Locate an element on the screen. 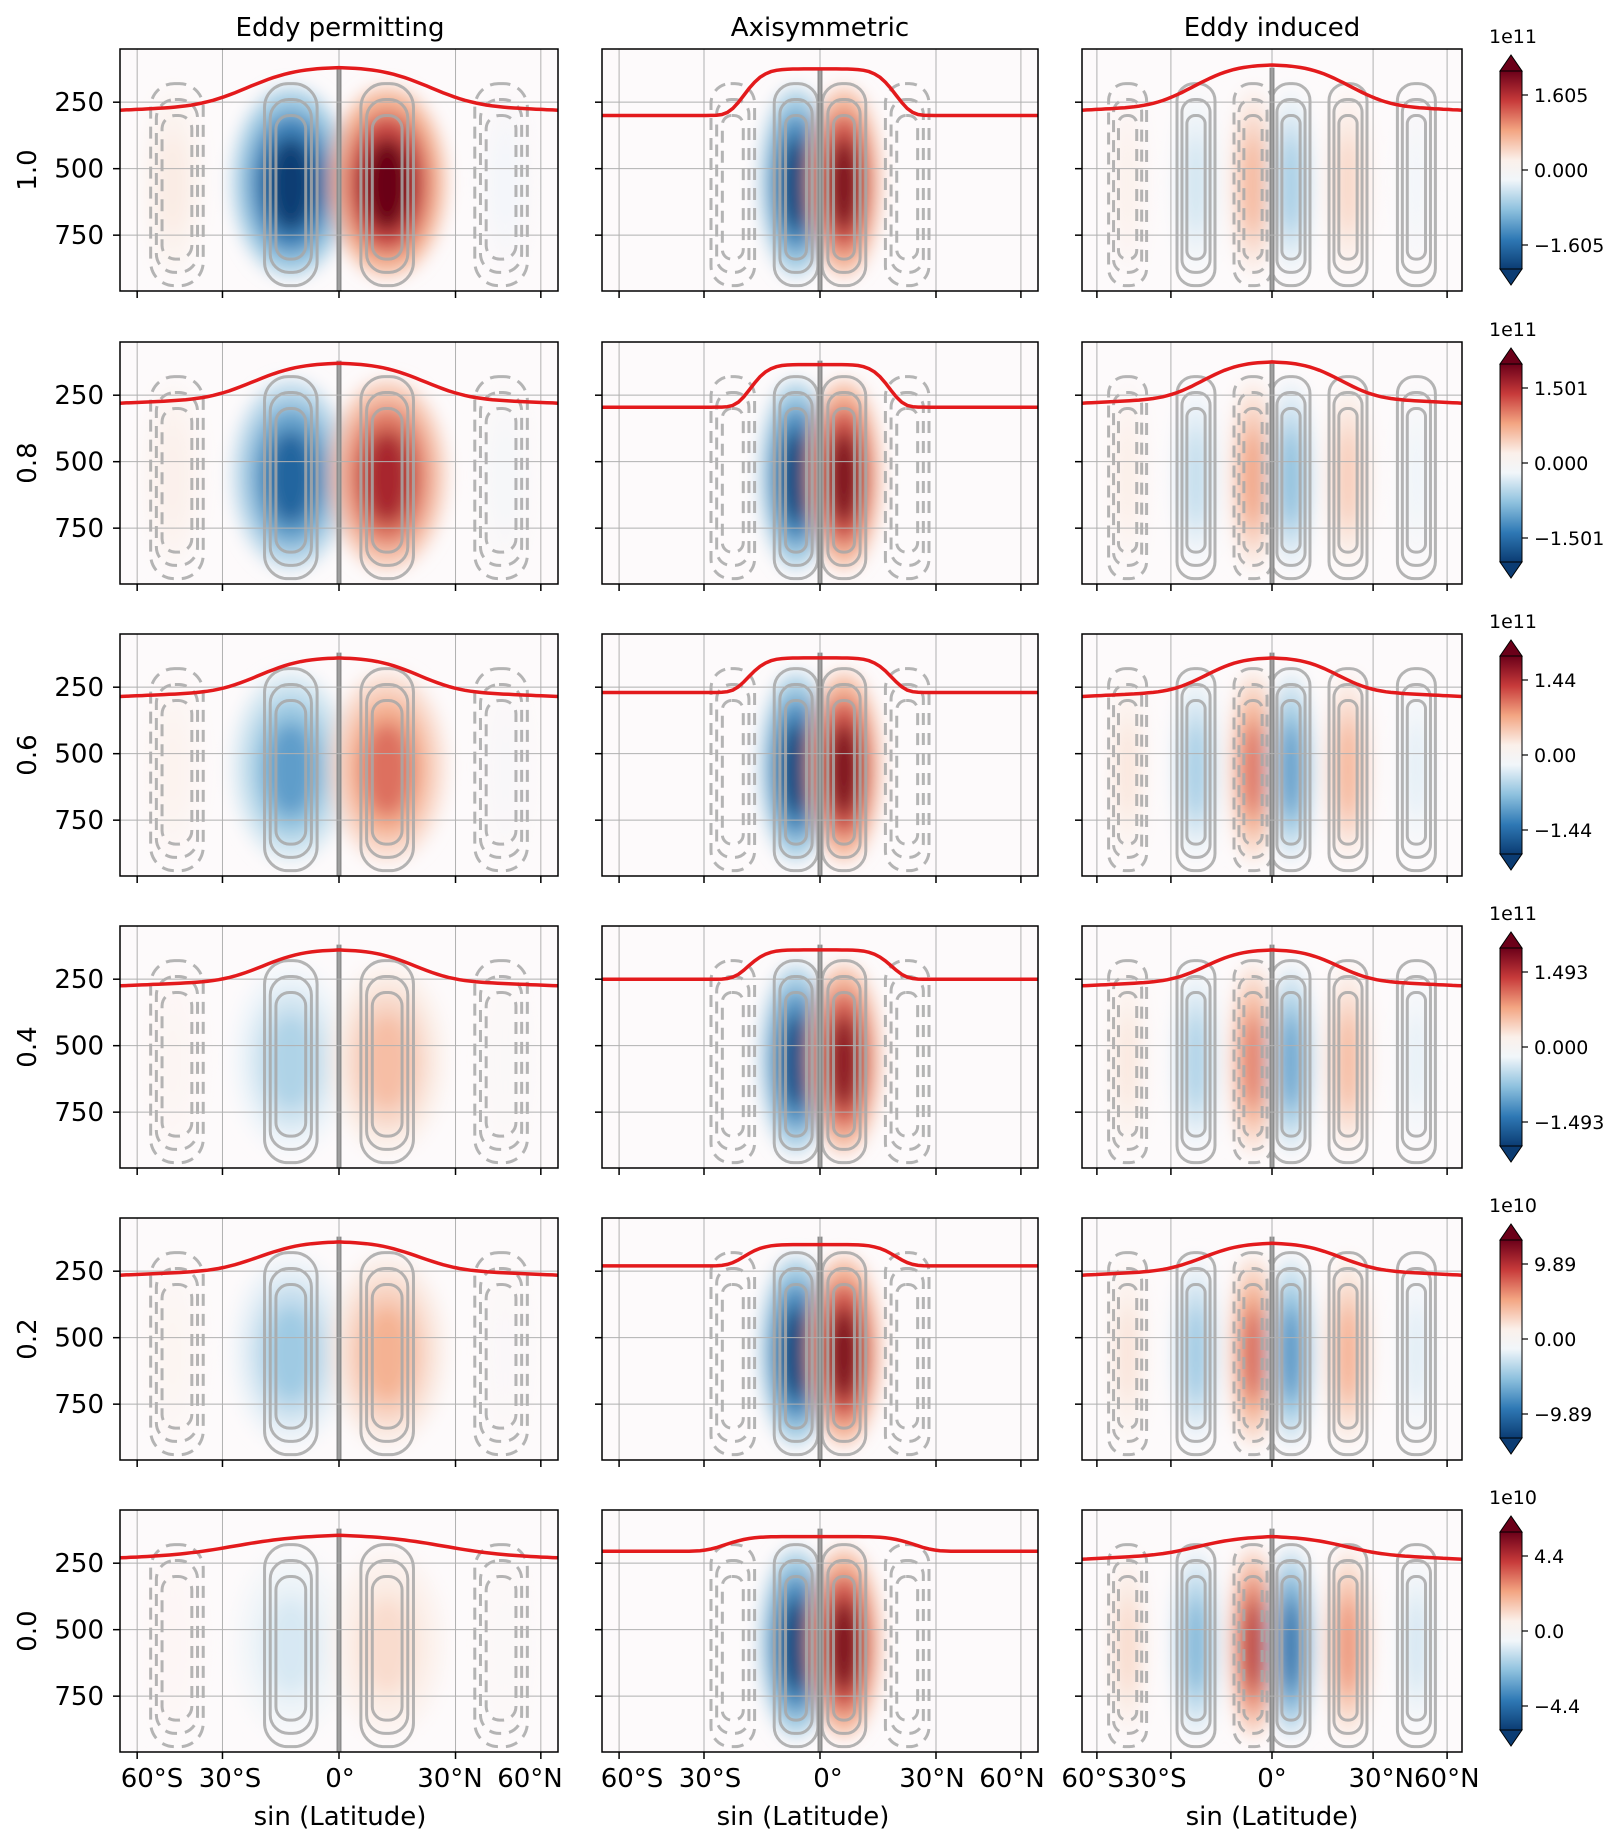 The height and width of the screenshot is (1842, 1623). x-tick-label: 30°N60°N is located at coordinates (1413, 1779).